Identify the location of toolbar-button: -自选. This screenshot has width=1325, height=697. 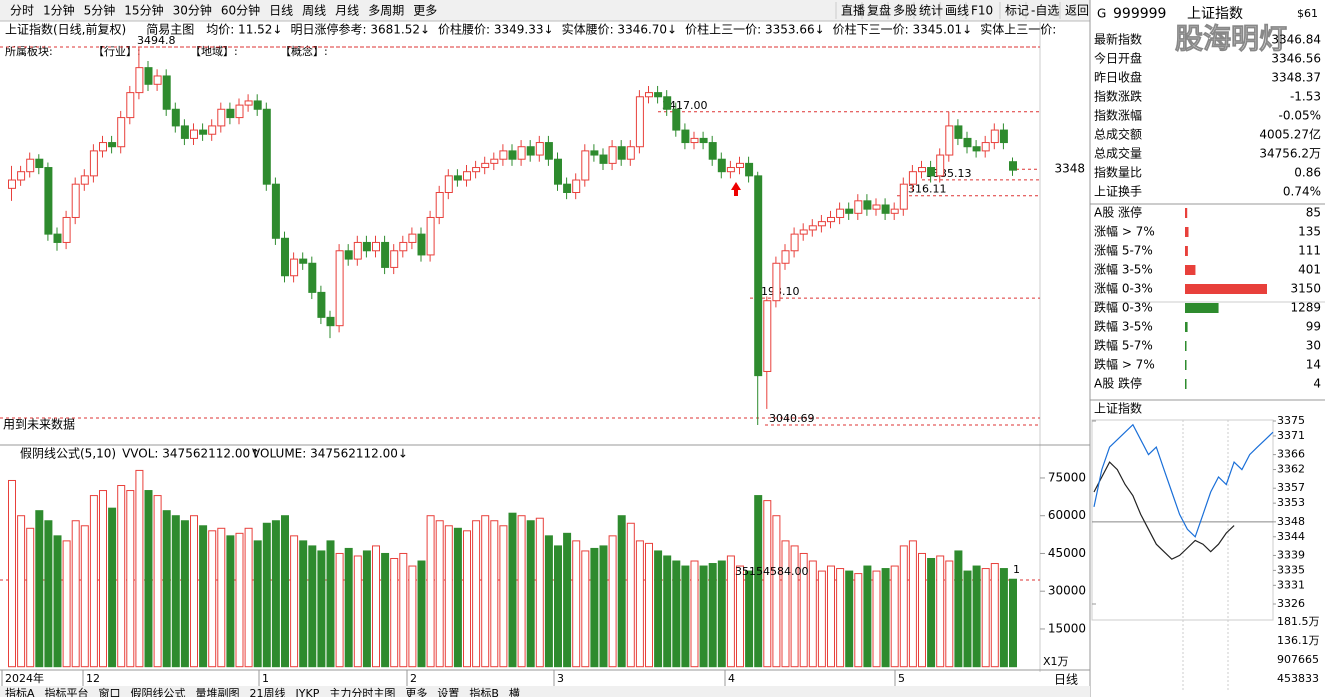
(1045, 11).